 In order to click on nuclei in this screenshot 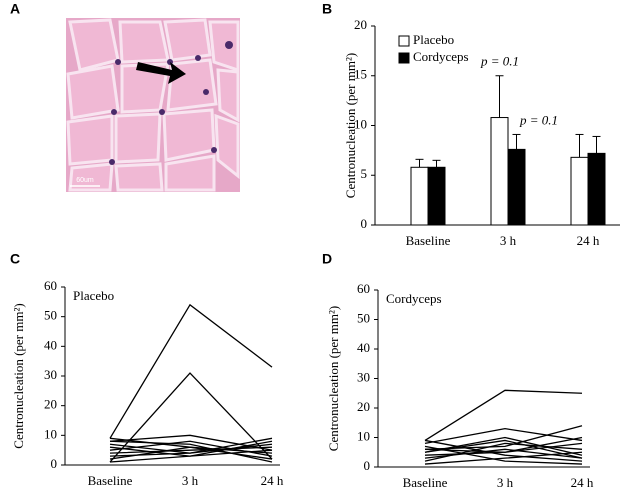, I will do `click(171, 103)`.